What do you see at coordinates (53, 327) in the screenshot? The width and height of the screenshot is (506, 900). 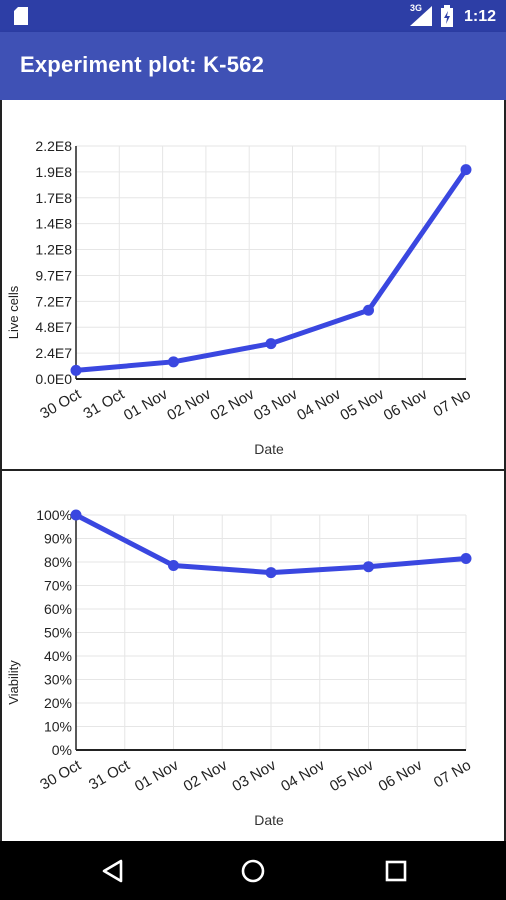 I see `y-tick-label: 4.8E7` at bounding box center [53, 327].